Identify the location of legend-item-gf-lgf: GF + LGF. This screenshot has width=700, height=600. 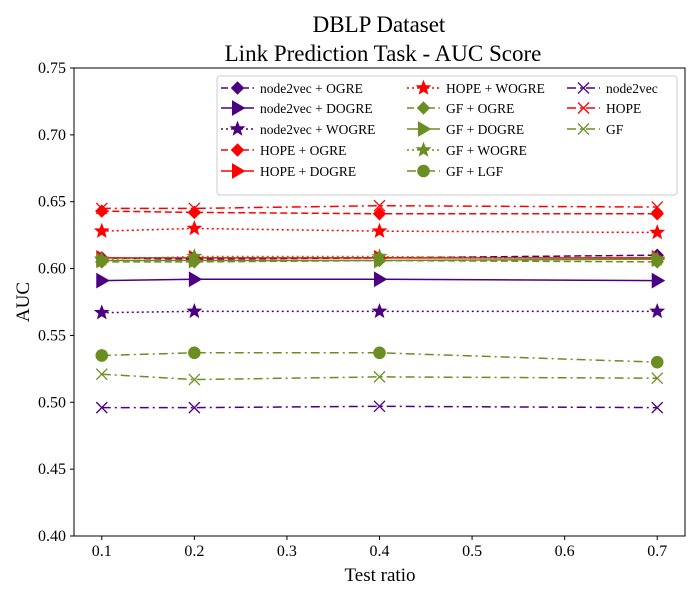
(455, 171).